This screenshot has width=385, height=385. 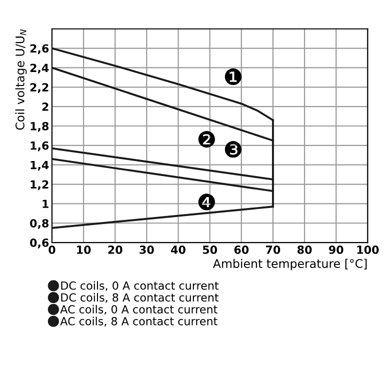 I want to click on x-axis-title: Ambient temperature [°C], so click(x=289, y=264).